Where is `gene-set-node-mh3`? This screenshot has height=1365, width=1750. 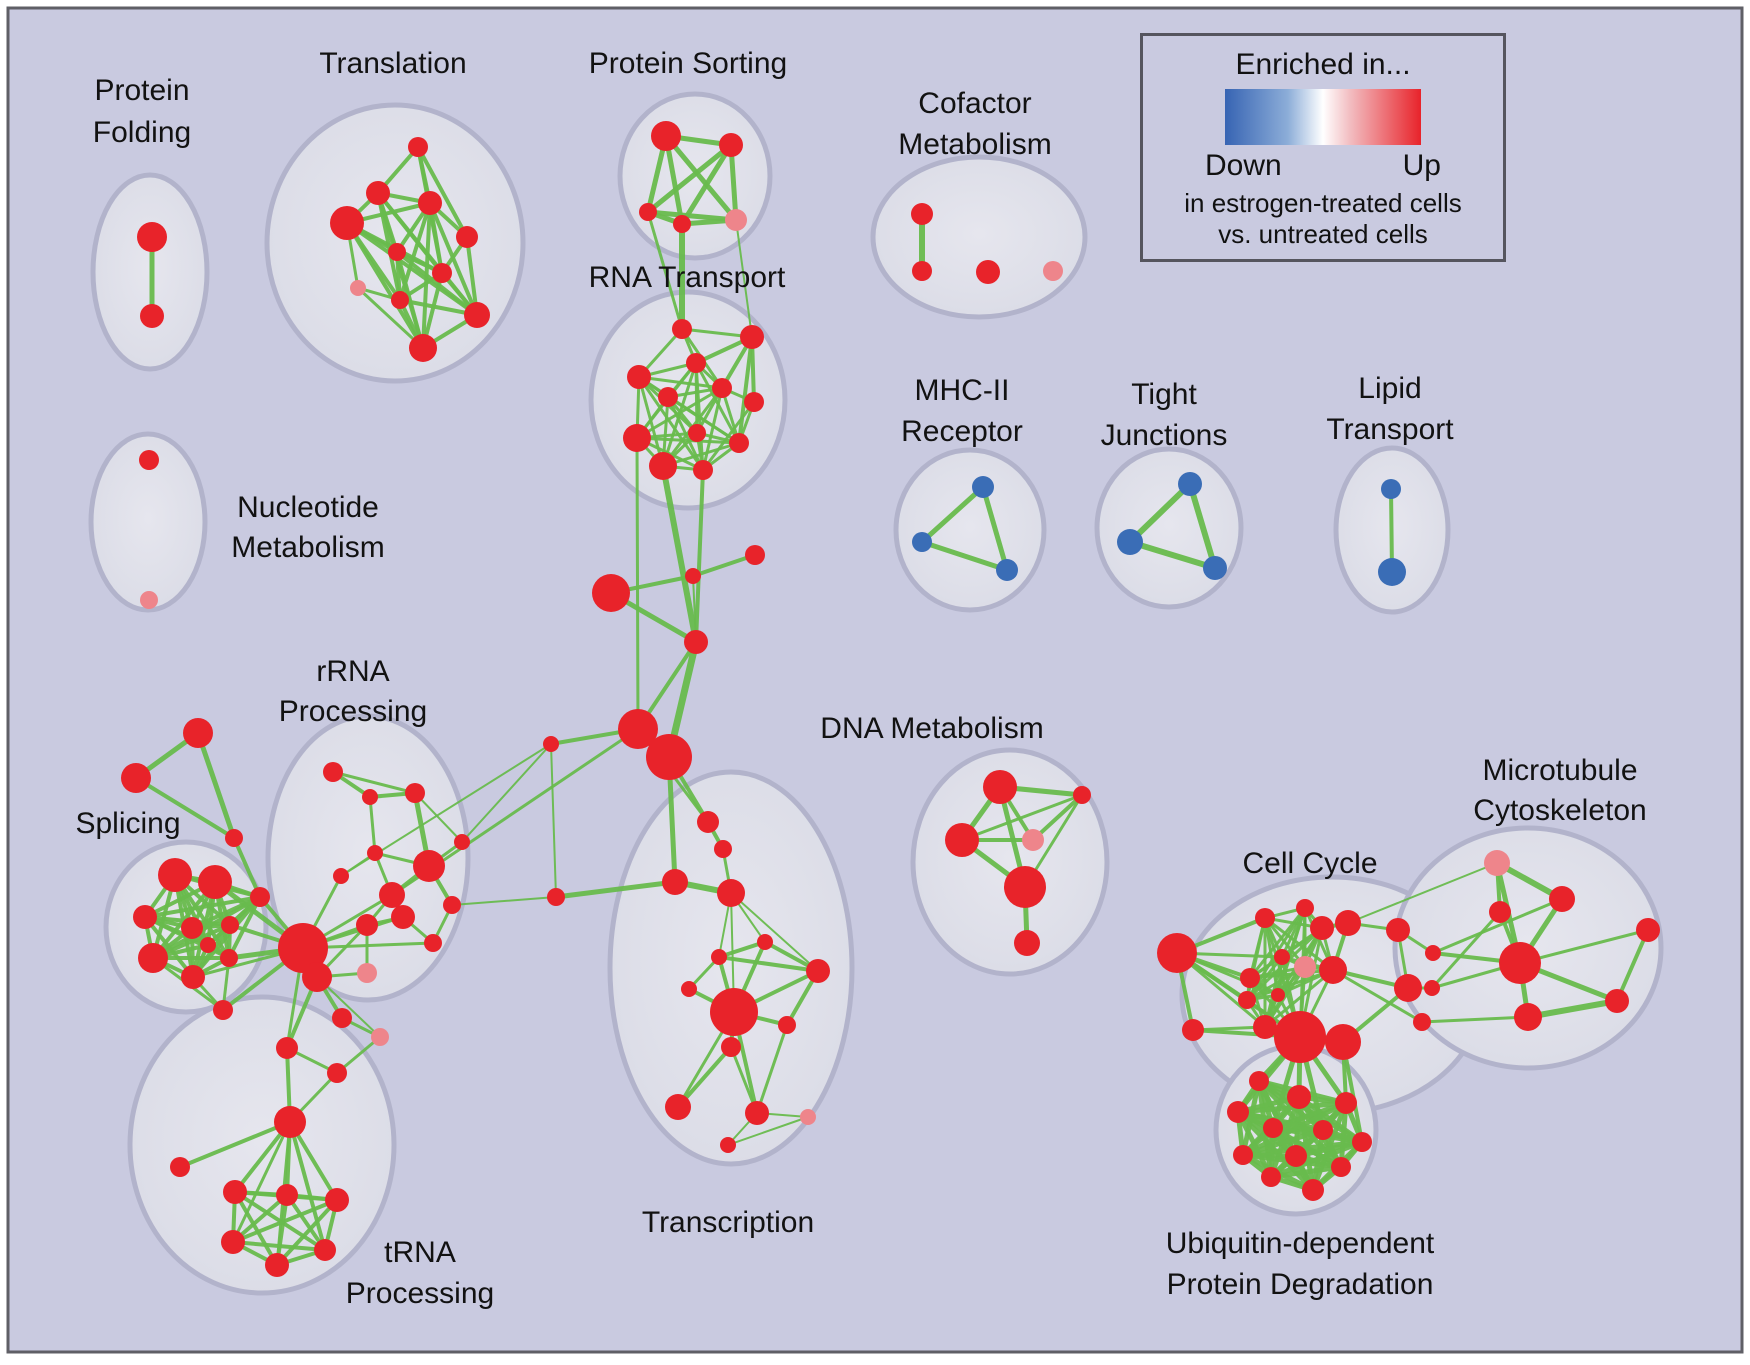
gene-set-node-mh3 is located at coordinates (1007, 570).